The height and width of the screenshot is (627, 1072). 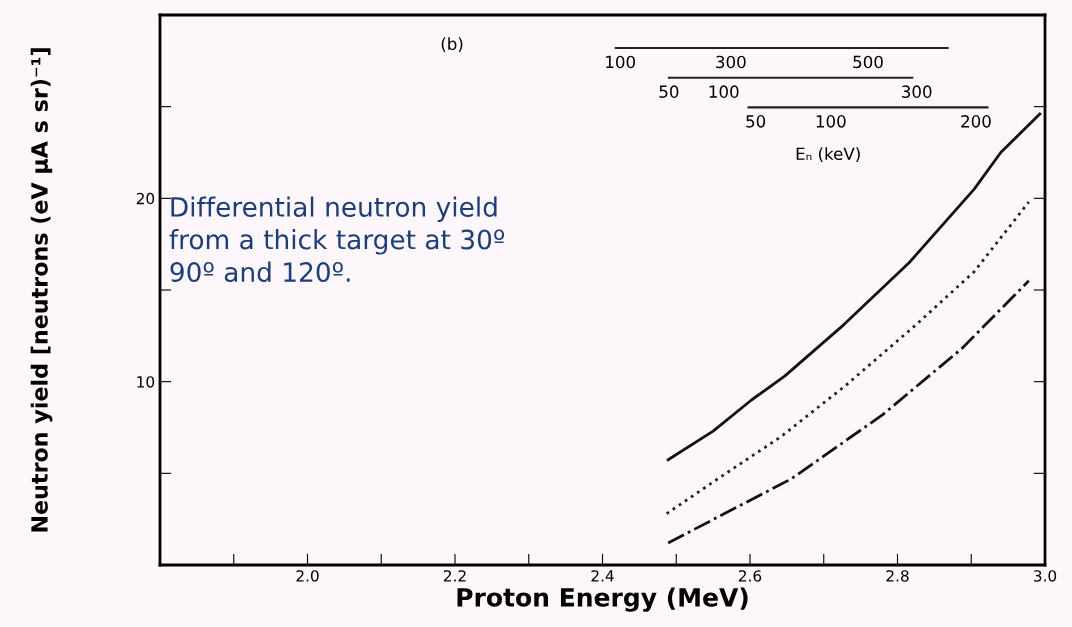 What do you see at coordinates (828, 155) in the screenshot?
I see `annotation: Eₙ (keV)` at bounding box center [828, 155].